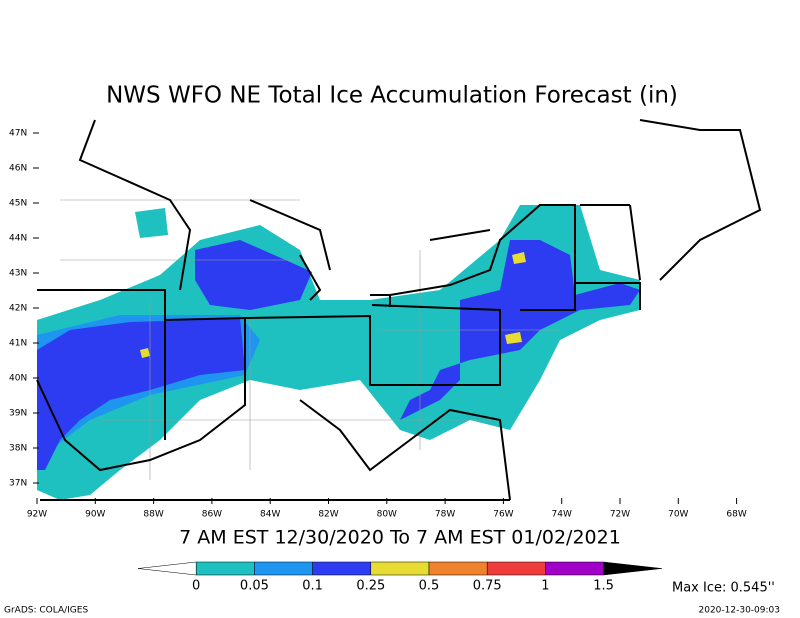  Describe the element at coordinates (37, 515) in the screenshot. I see `longitude-label: 92W` at that location.